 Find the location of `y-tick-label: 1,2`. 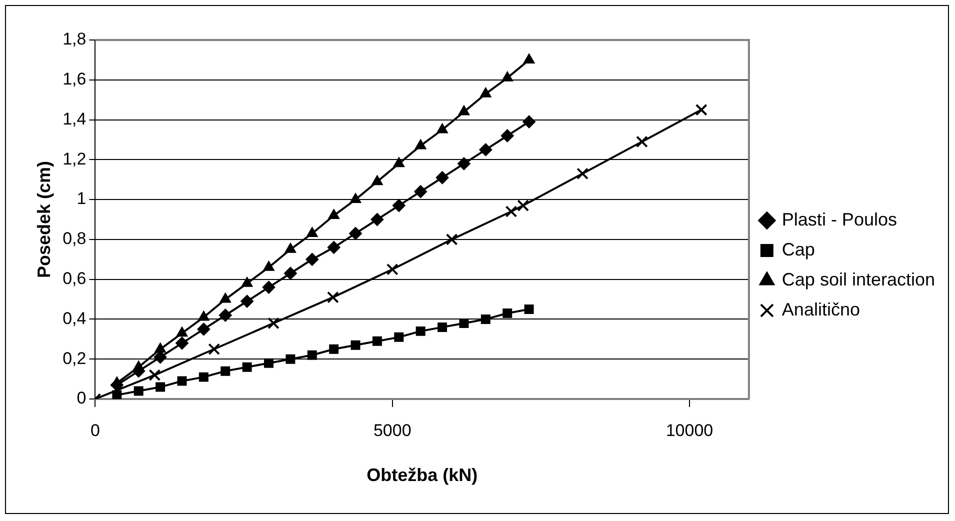

y-tick-label: 1,2 is located at coordinates (74, 158).